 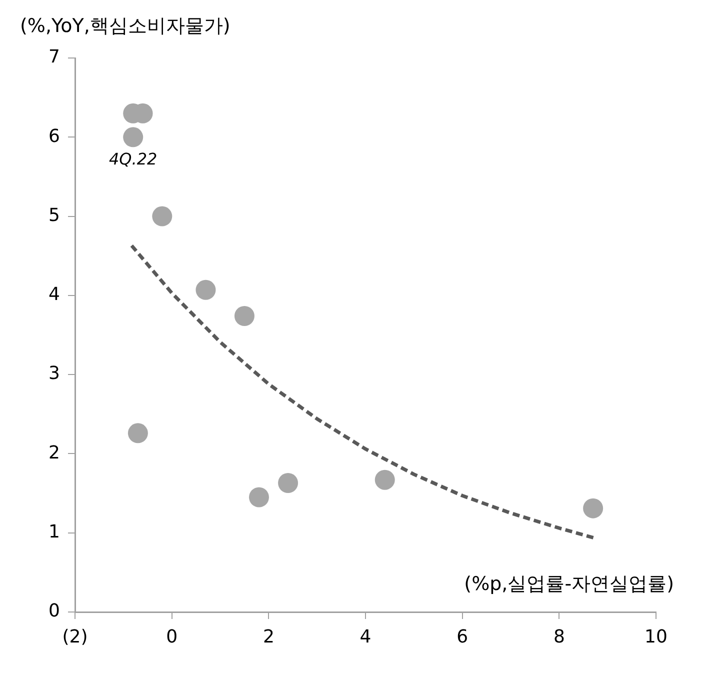 What do you see at coordinates (54, 136) in the screenshot?
I see `y-tick-label: 6` at bounding box center [54, 136].